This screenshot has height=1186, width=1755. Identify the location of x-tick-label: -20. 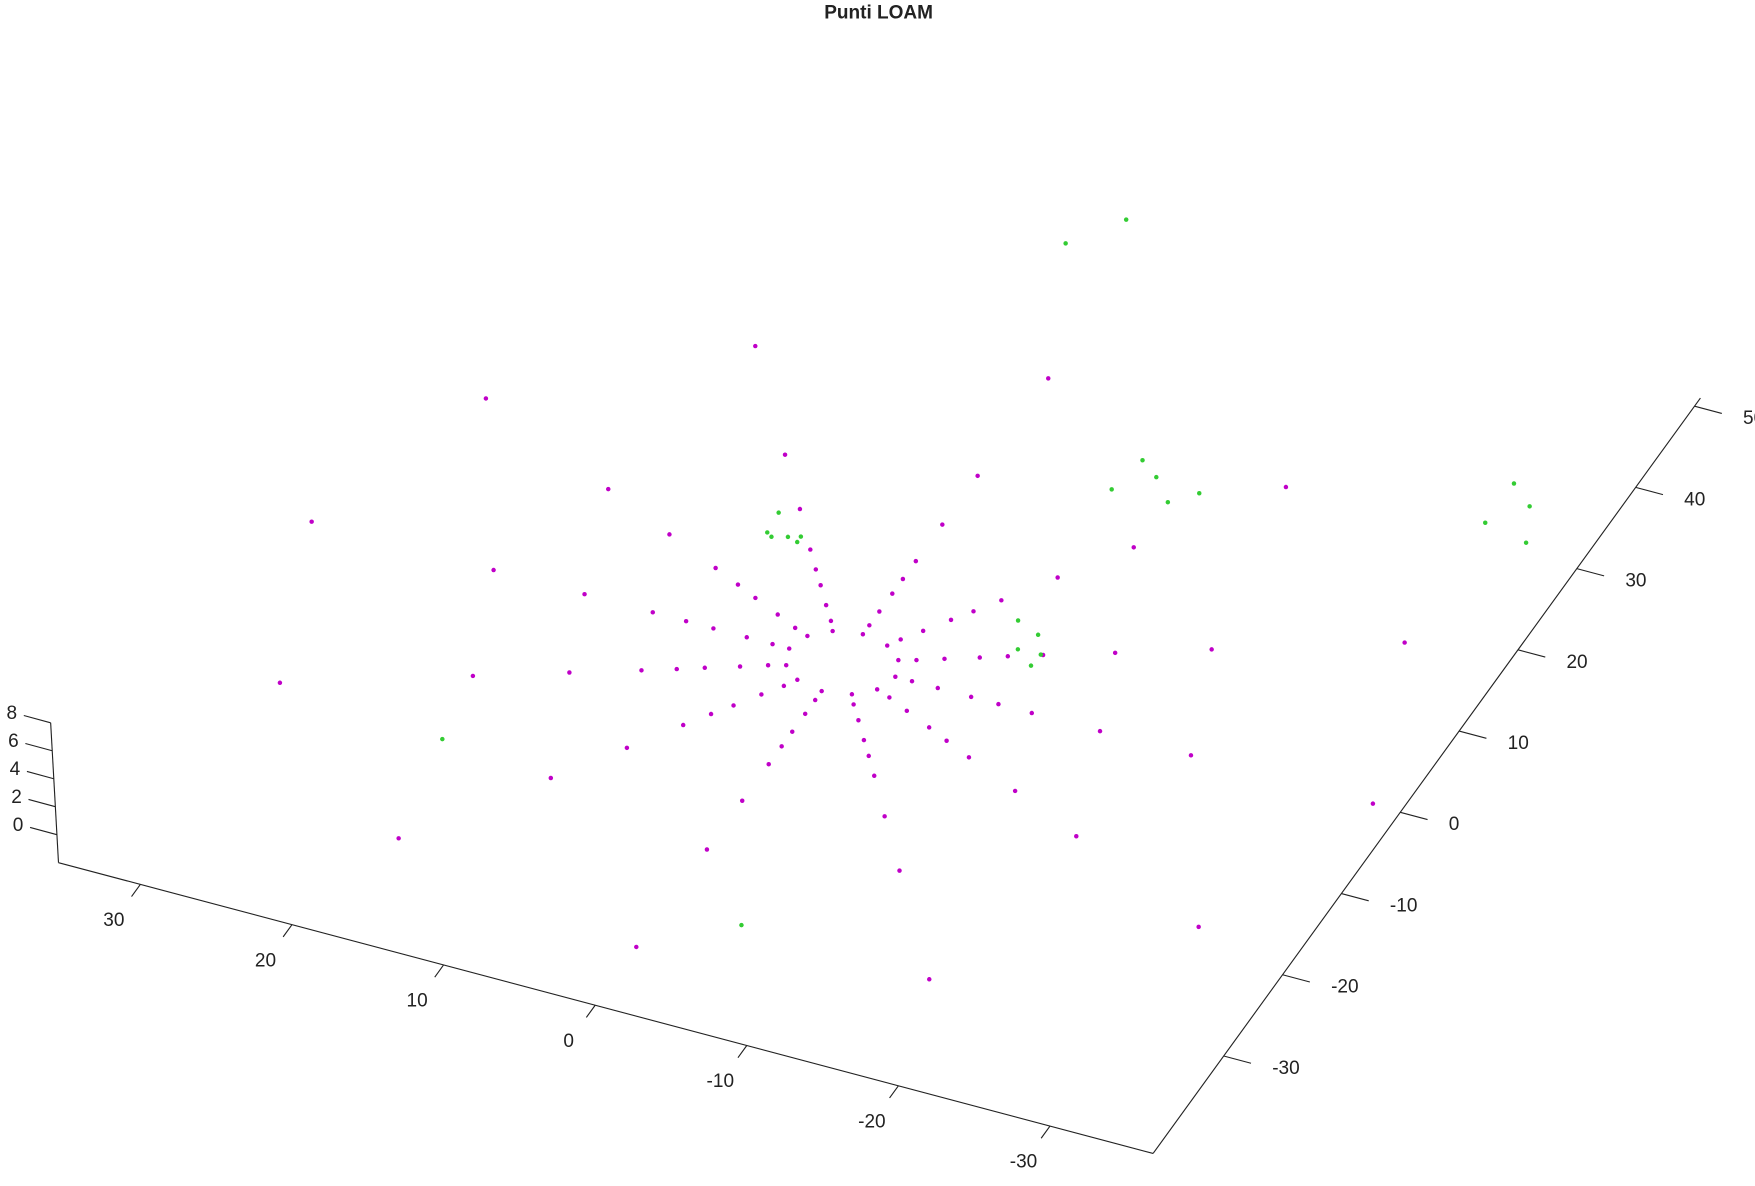
(871, 1121).